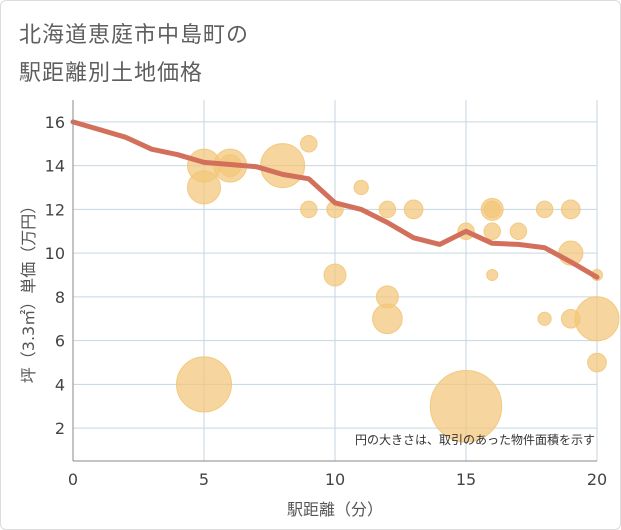  What do you see at coordinates (60, 428) in the screenshot?
I see `y-tick-label: 2` at bounding box center [60, 428].